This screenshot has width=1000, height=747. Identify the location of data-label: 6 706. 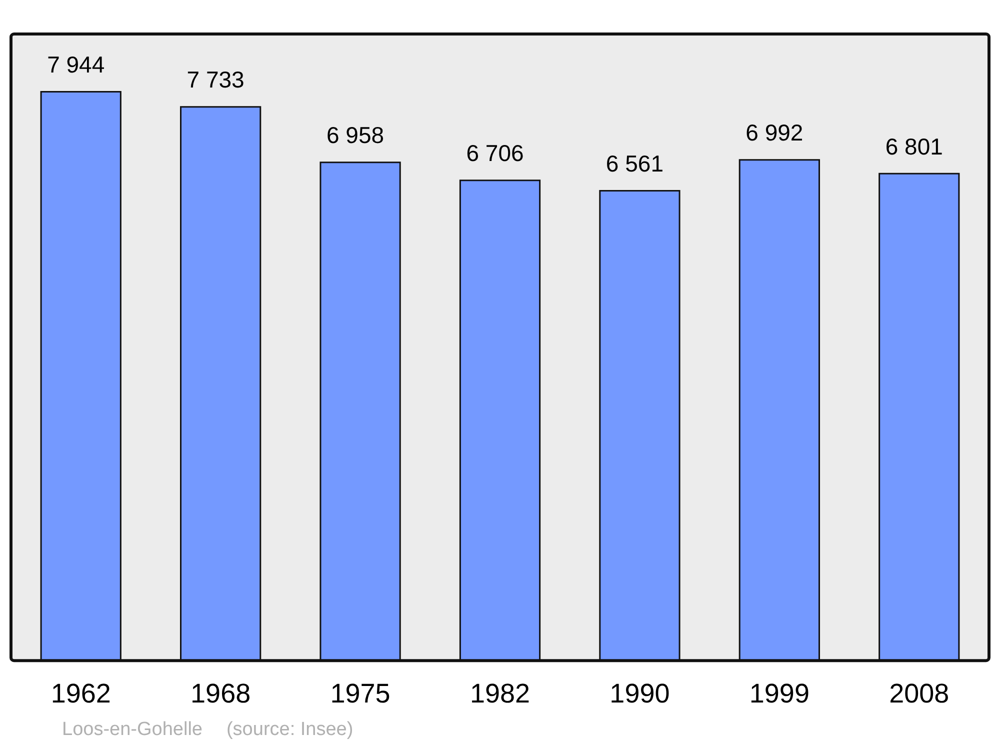
(495, 153).